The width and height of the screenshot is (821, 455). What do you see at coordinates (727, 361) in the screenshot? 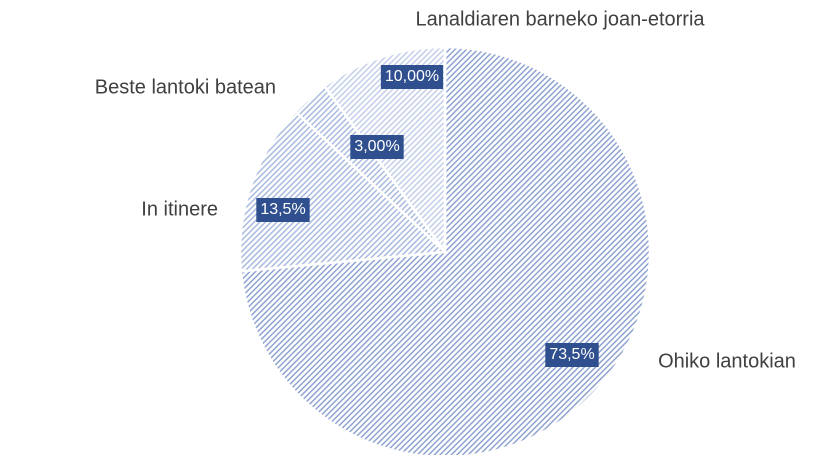
I see `category-label: Ohiko lantokian` at bounding box center [727, 361].